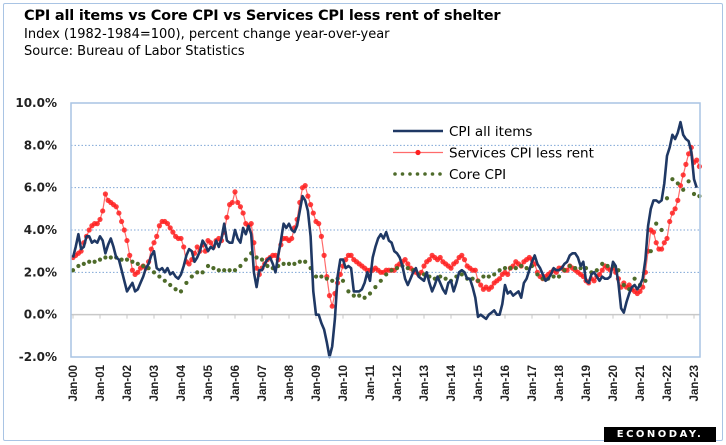 The height and width of the screenshot is (445, 726). I want to click on y-axis: -2.0% 0.0% 2.0% 4.0% 6.0% 8.0% 10.0%, so click(36, 230).